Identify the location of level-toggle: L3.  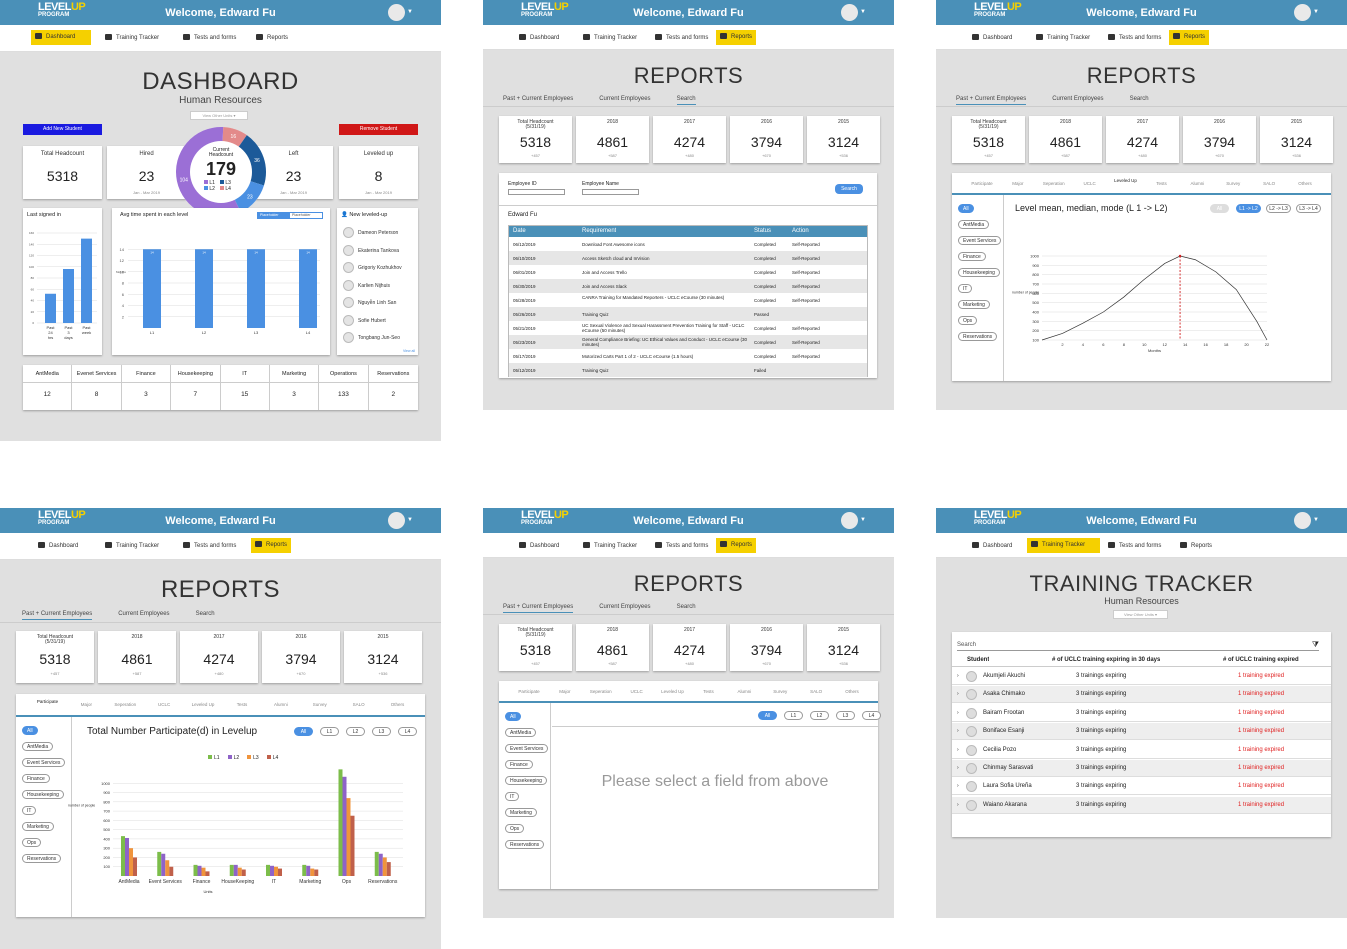
(845, 715).